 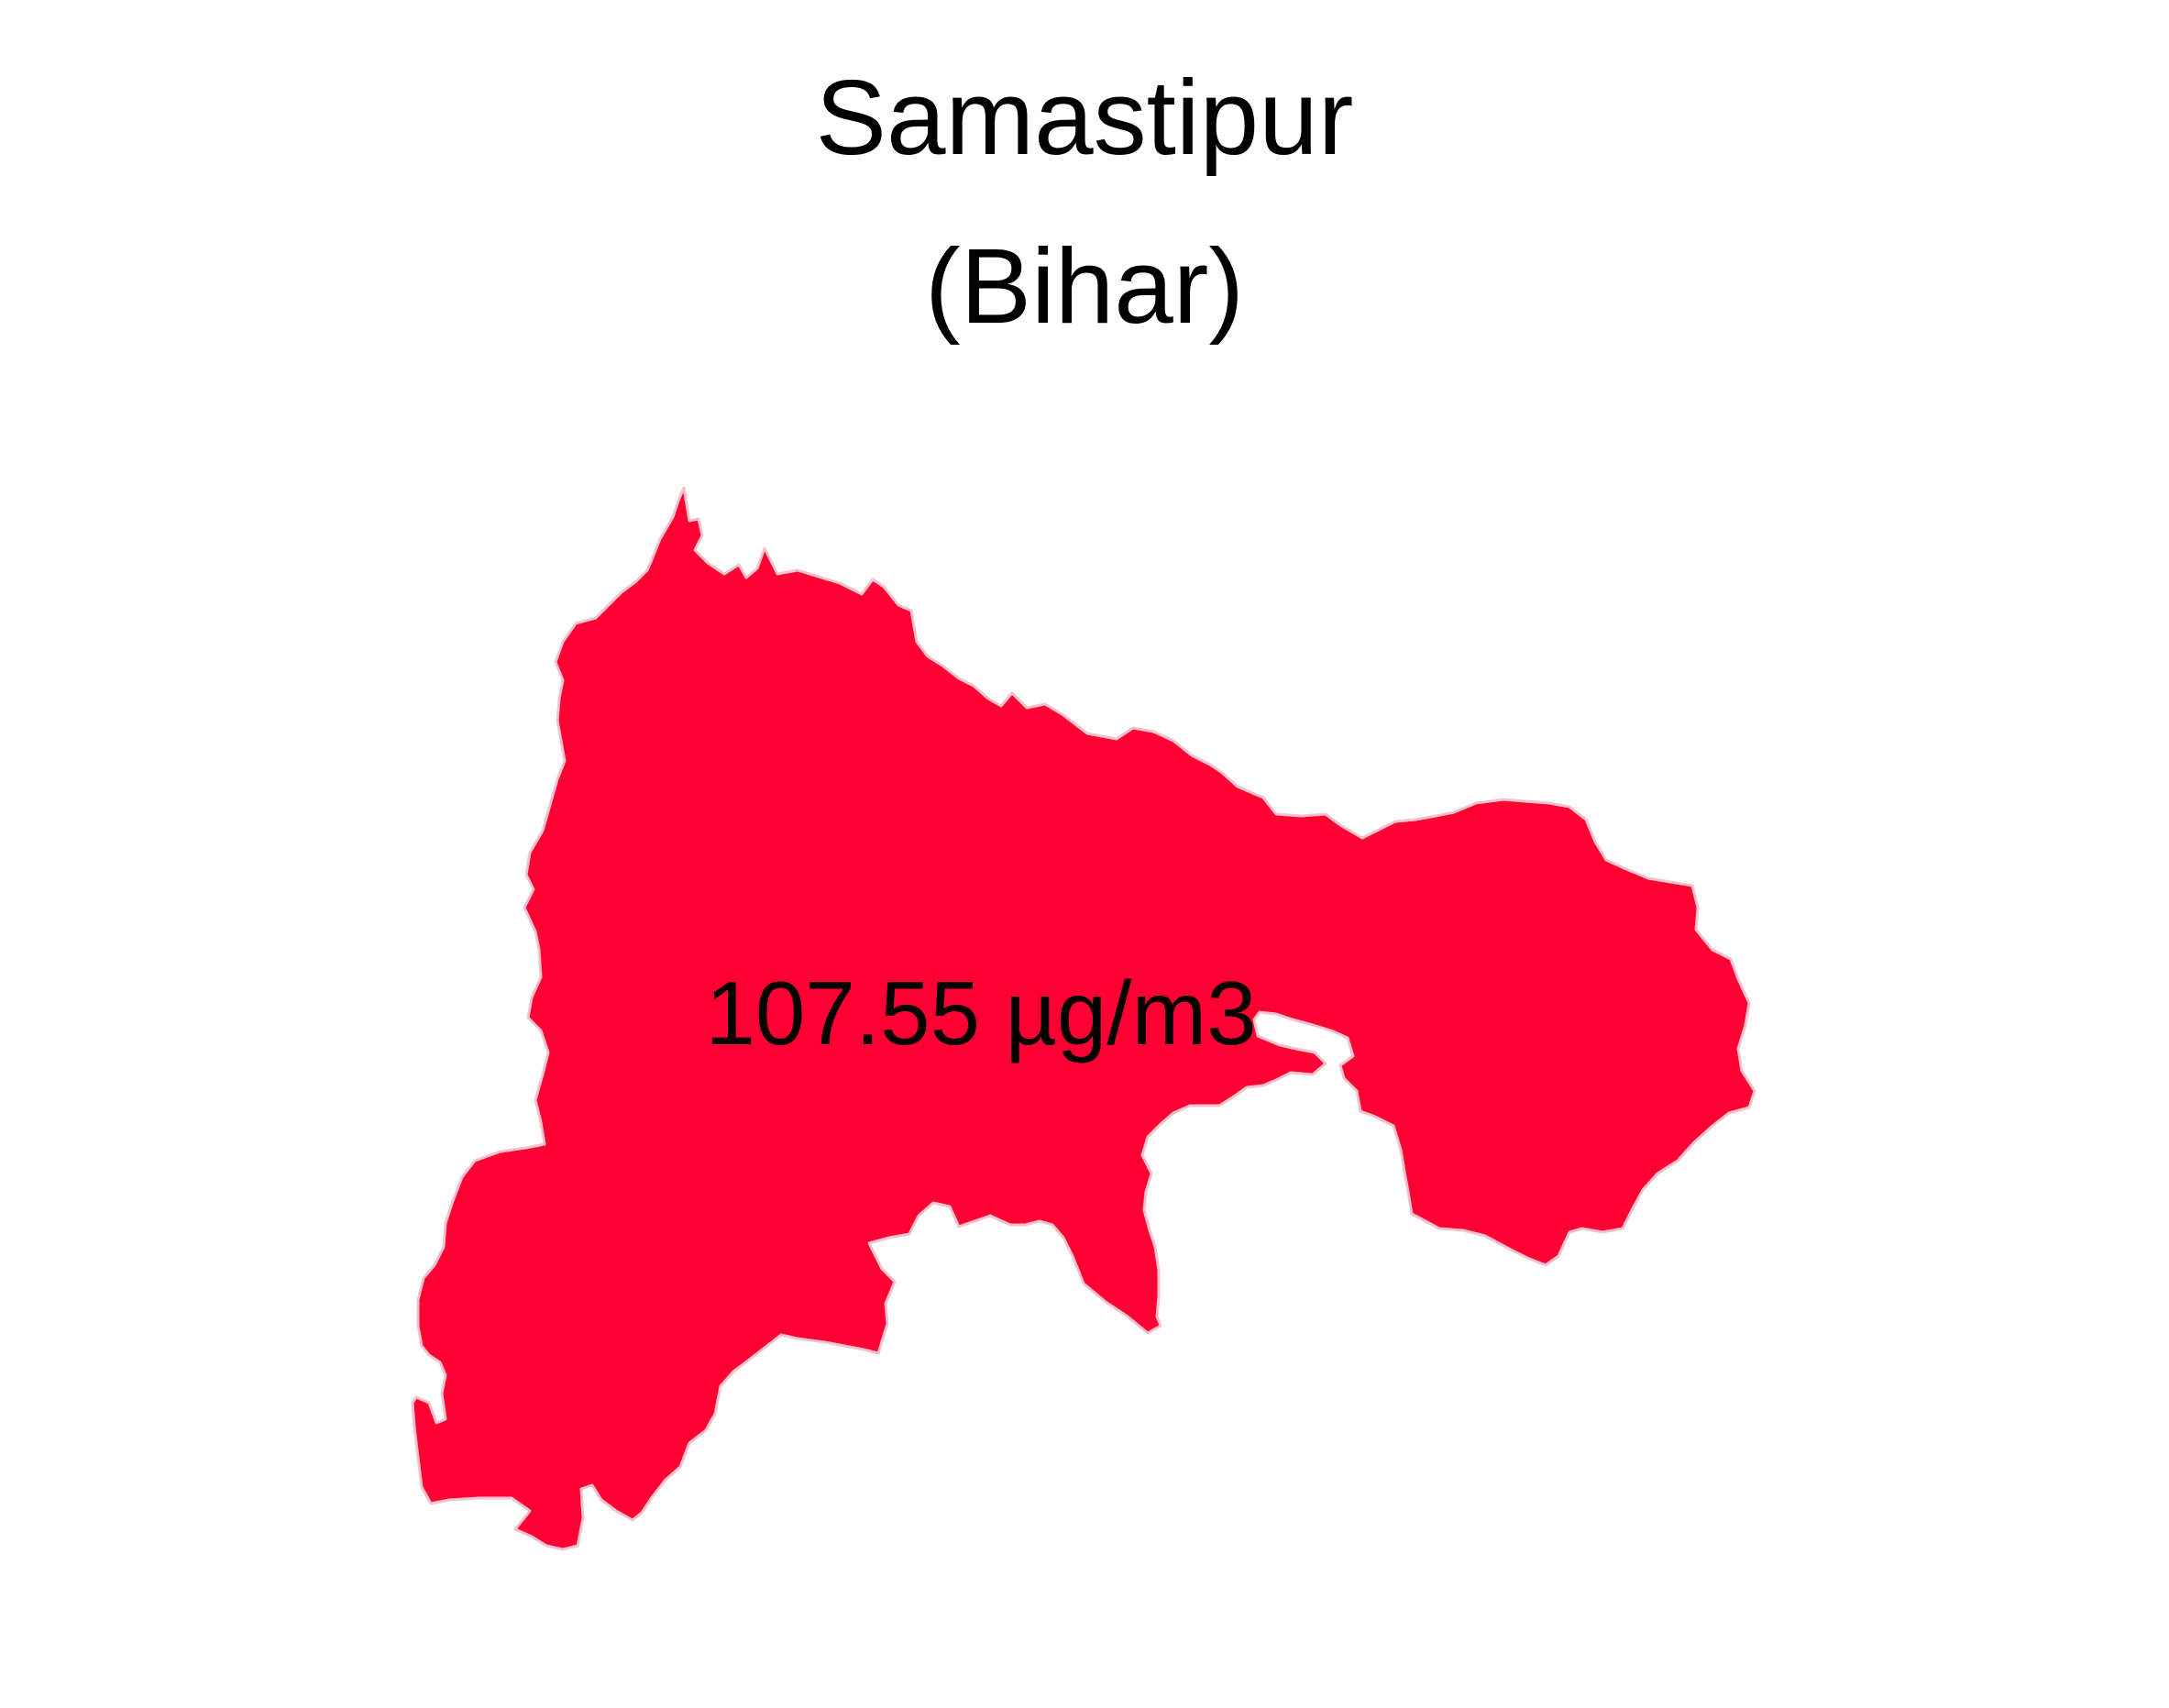 What do you see at coordinates (981, 1013) in the screenshot?
I see `district-value-label: 107.55 µg/m3` at bounding box center [981, 1013].